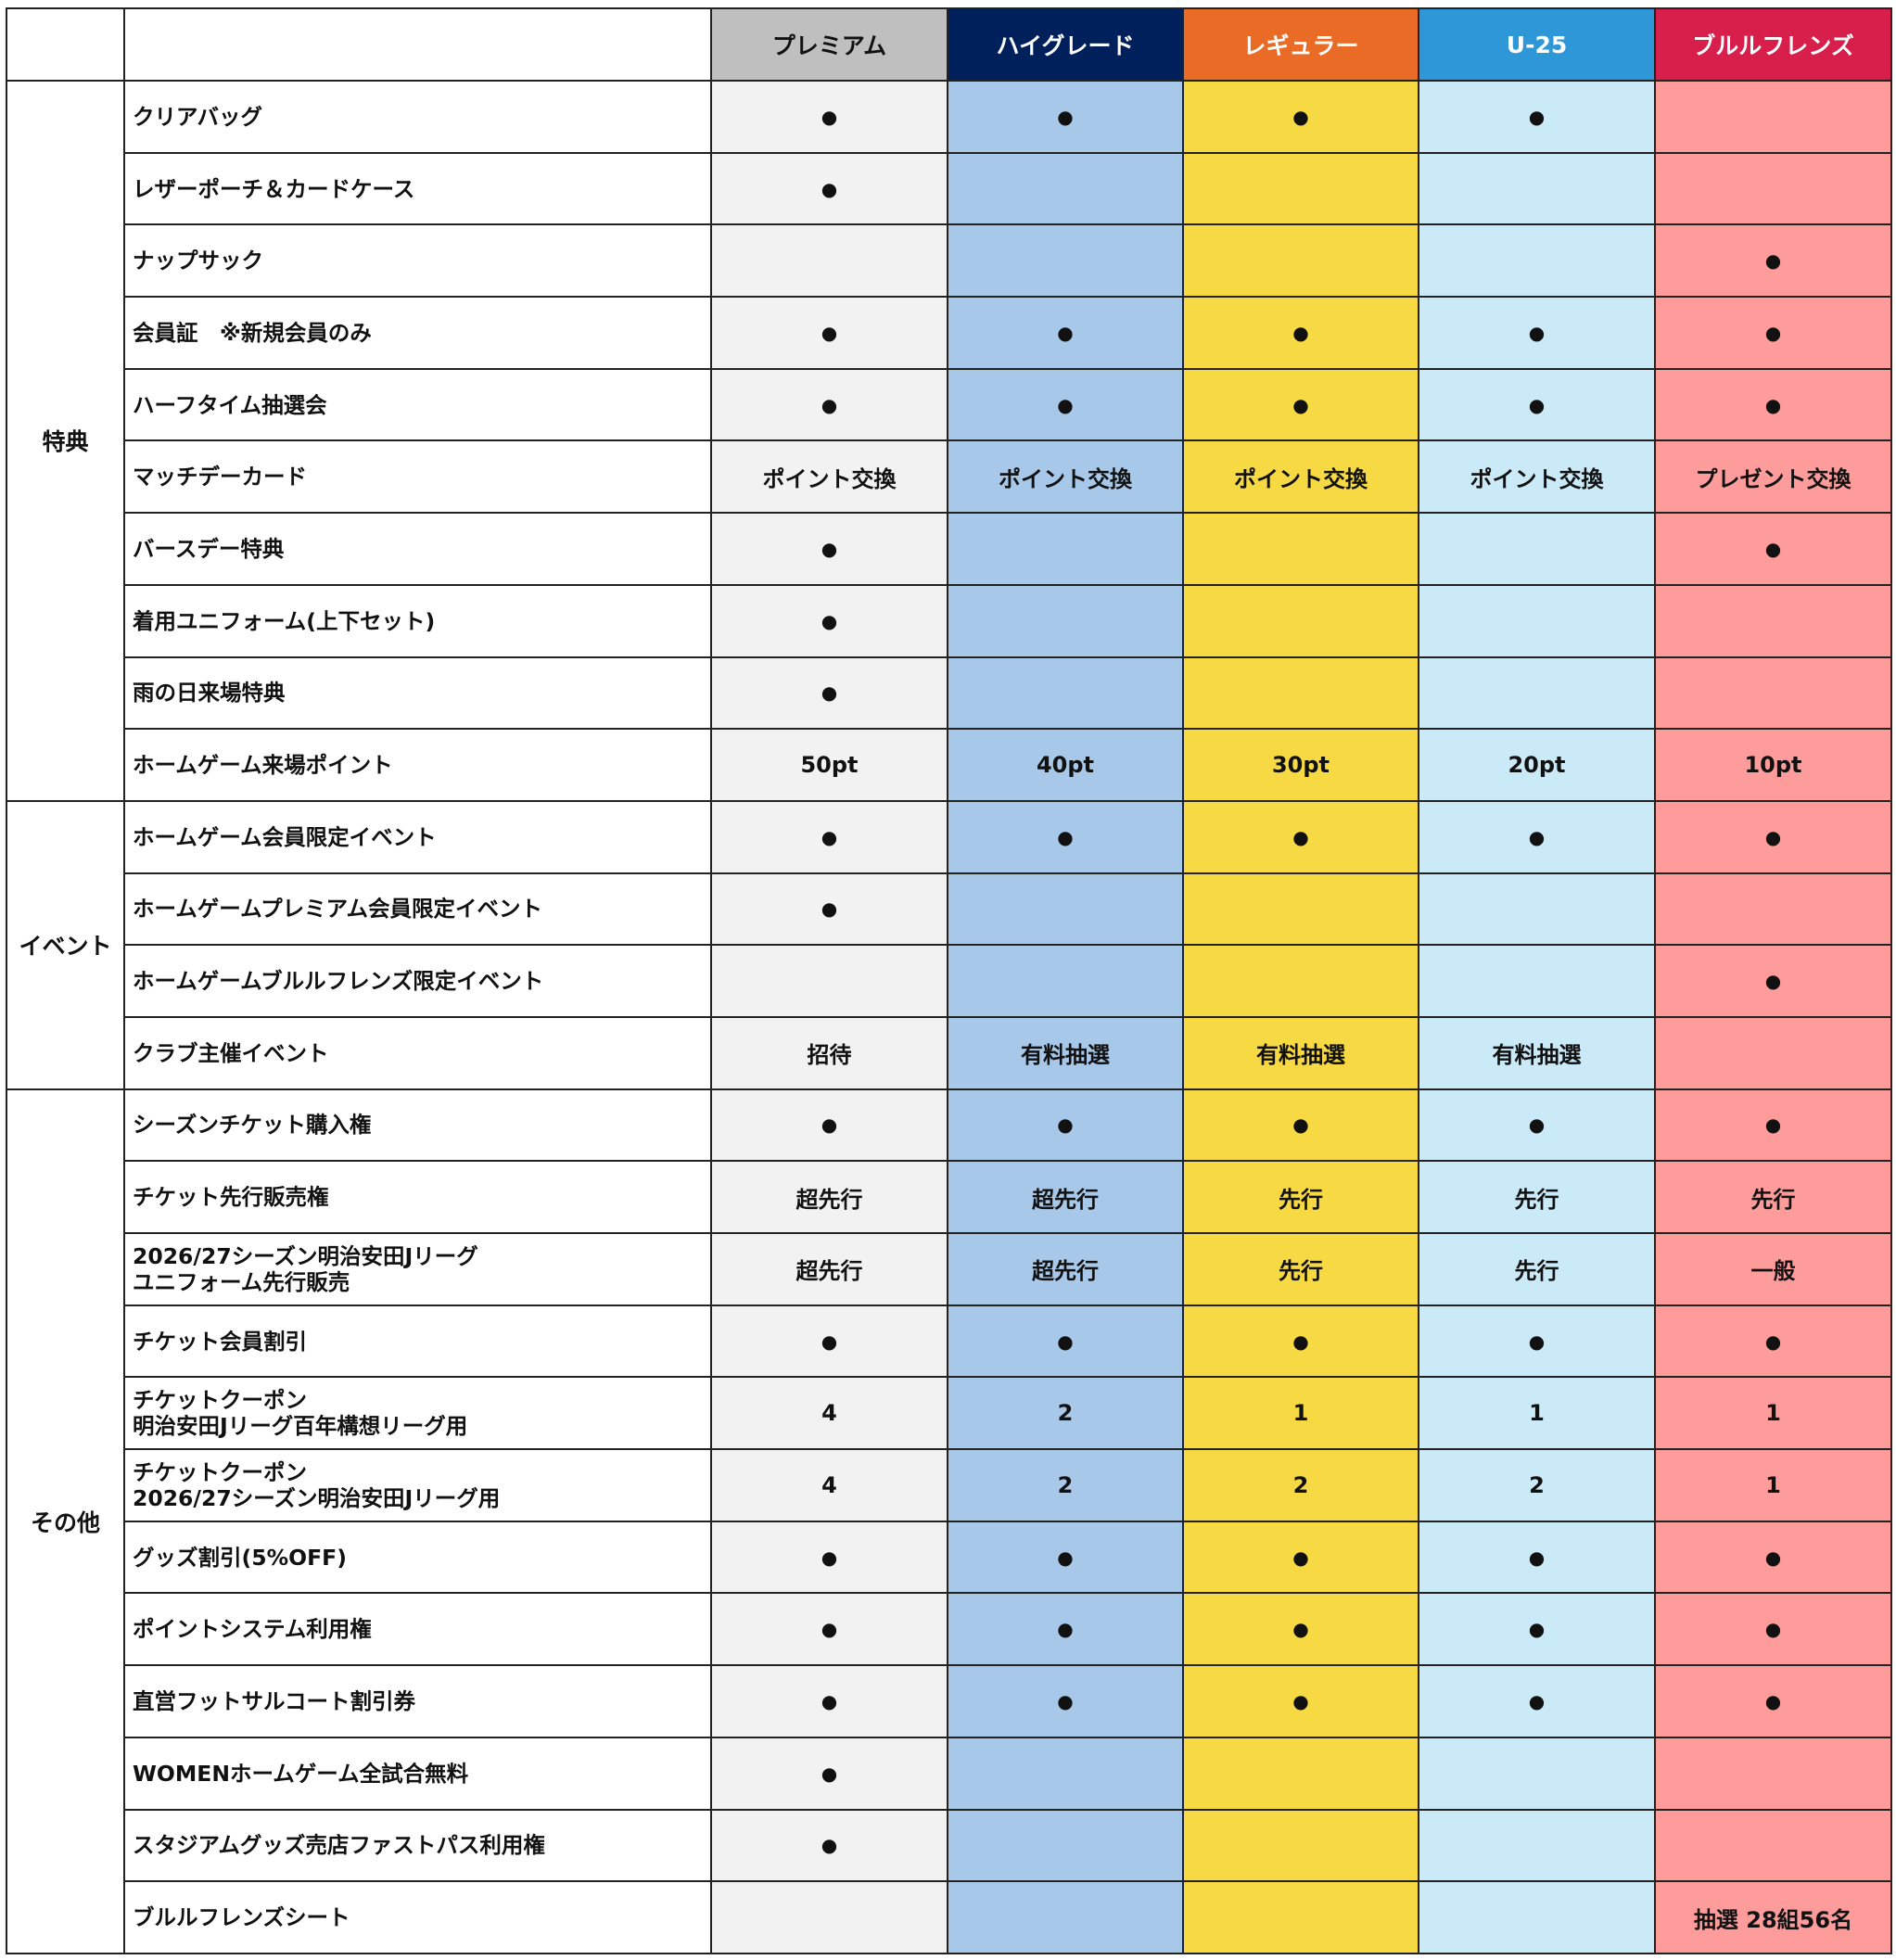 The height and width of the screenshot is (1960, 1896). Describe the element at coordinates (417, 765) in the screenshot. I see `benefit-label: ホームゲーム来場ポイント` at that location.